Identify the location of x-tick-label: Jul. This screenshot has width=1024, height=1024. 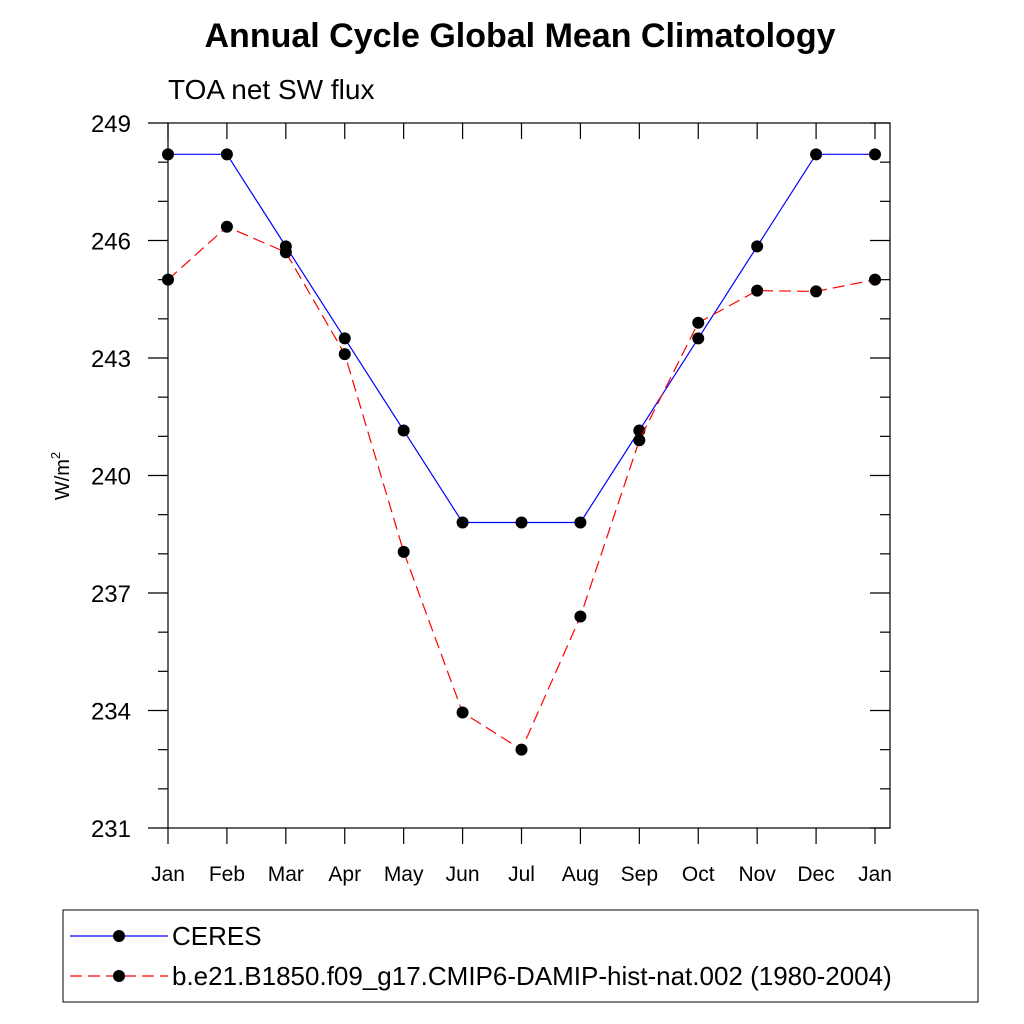
(521, 874).